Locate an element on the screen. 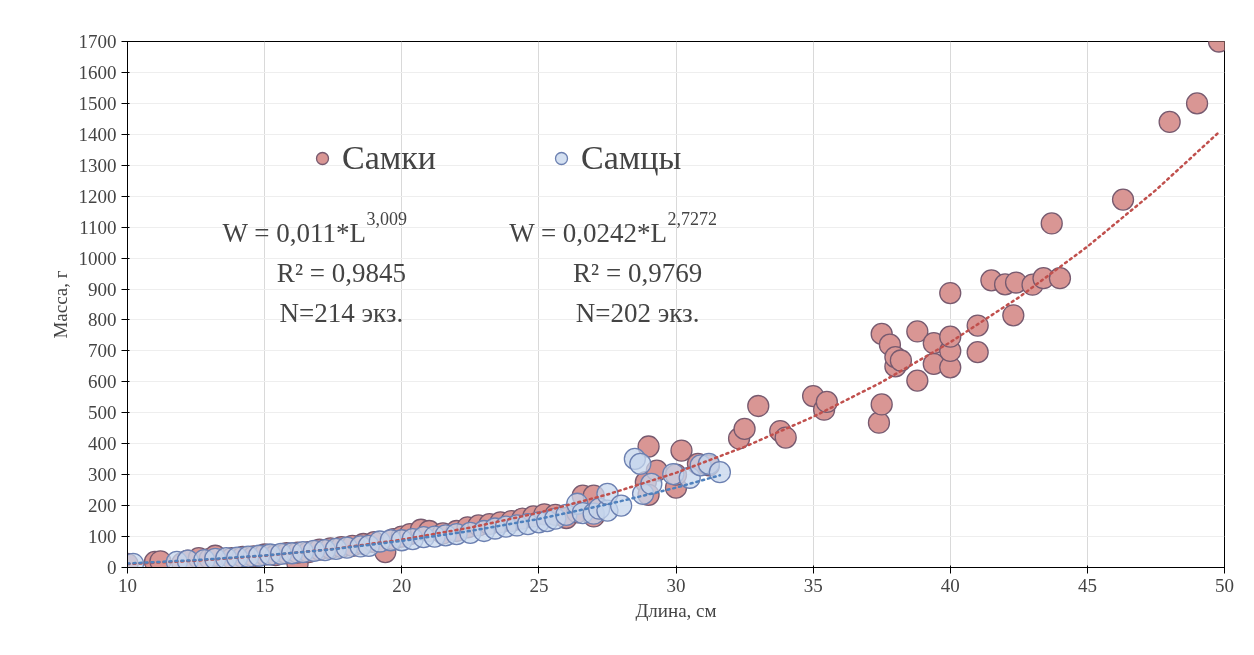 The width and height of the screenshot is (1254, 655). x-axis-title: Длина, см is located at coordinates (676, 610).